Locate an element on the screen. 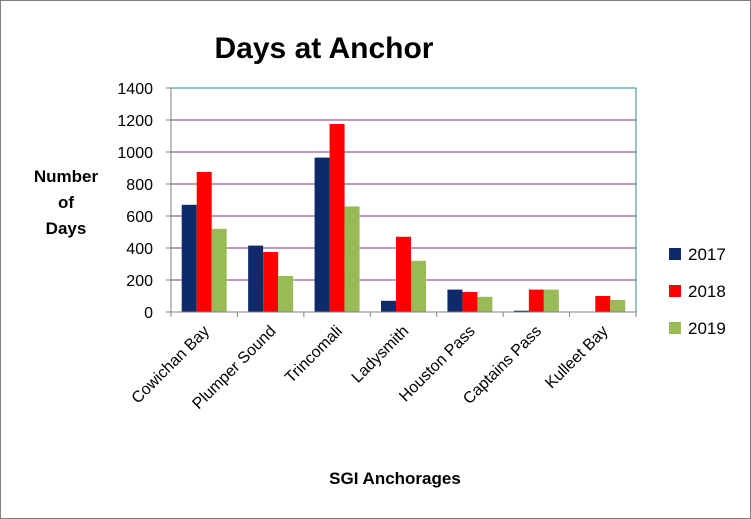  y-tick-label: 0 is located at coordinates (148, 313).